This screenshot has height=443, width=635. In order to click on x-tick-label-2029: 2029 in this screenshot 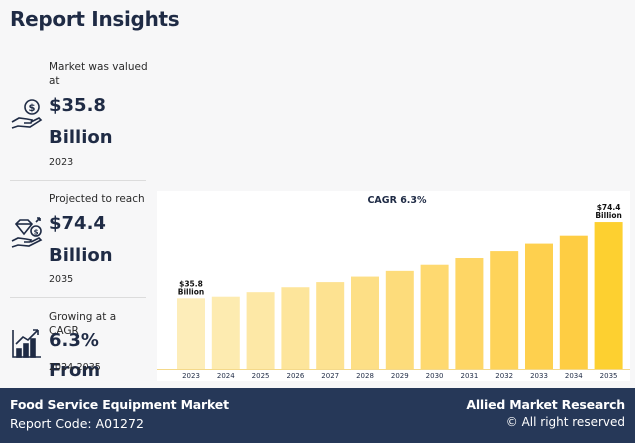, I will do `click(400, 376)`.